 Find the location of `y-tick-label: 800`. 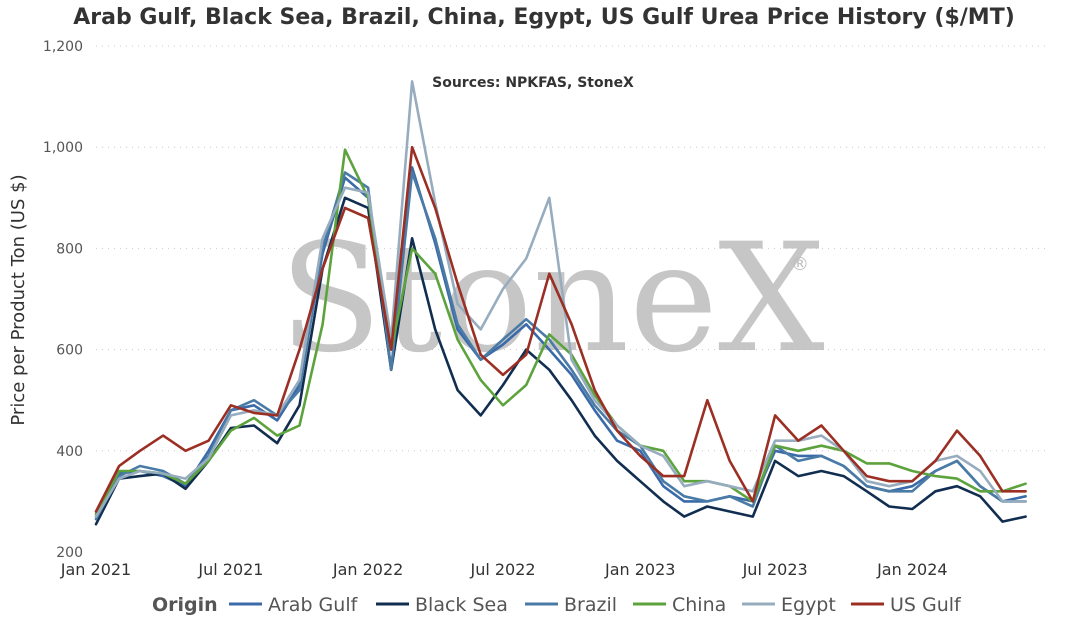

y-tick-label: 800 is located at coordinates (69, 249).